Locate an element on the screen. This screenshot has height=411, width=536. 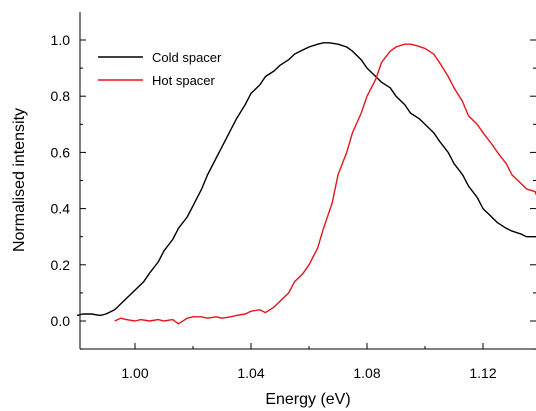
x-axis-title: Energy (eV) is located at coordinates (307, 399).